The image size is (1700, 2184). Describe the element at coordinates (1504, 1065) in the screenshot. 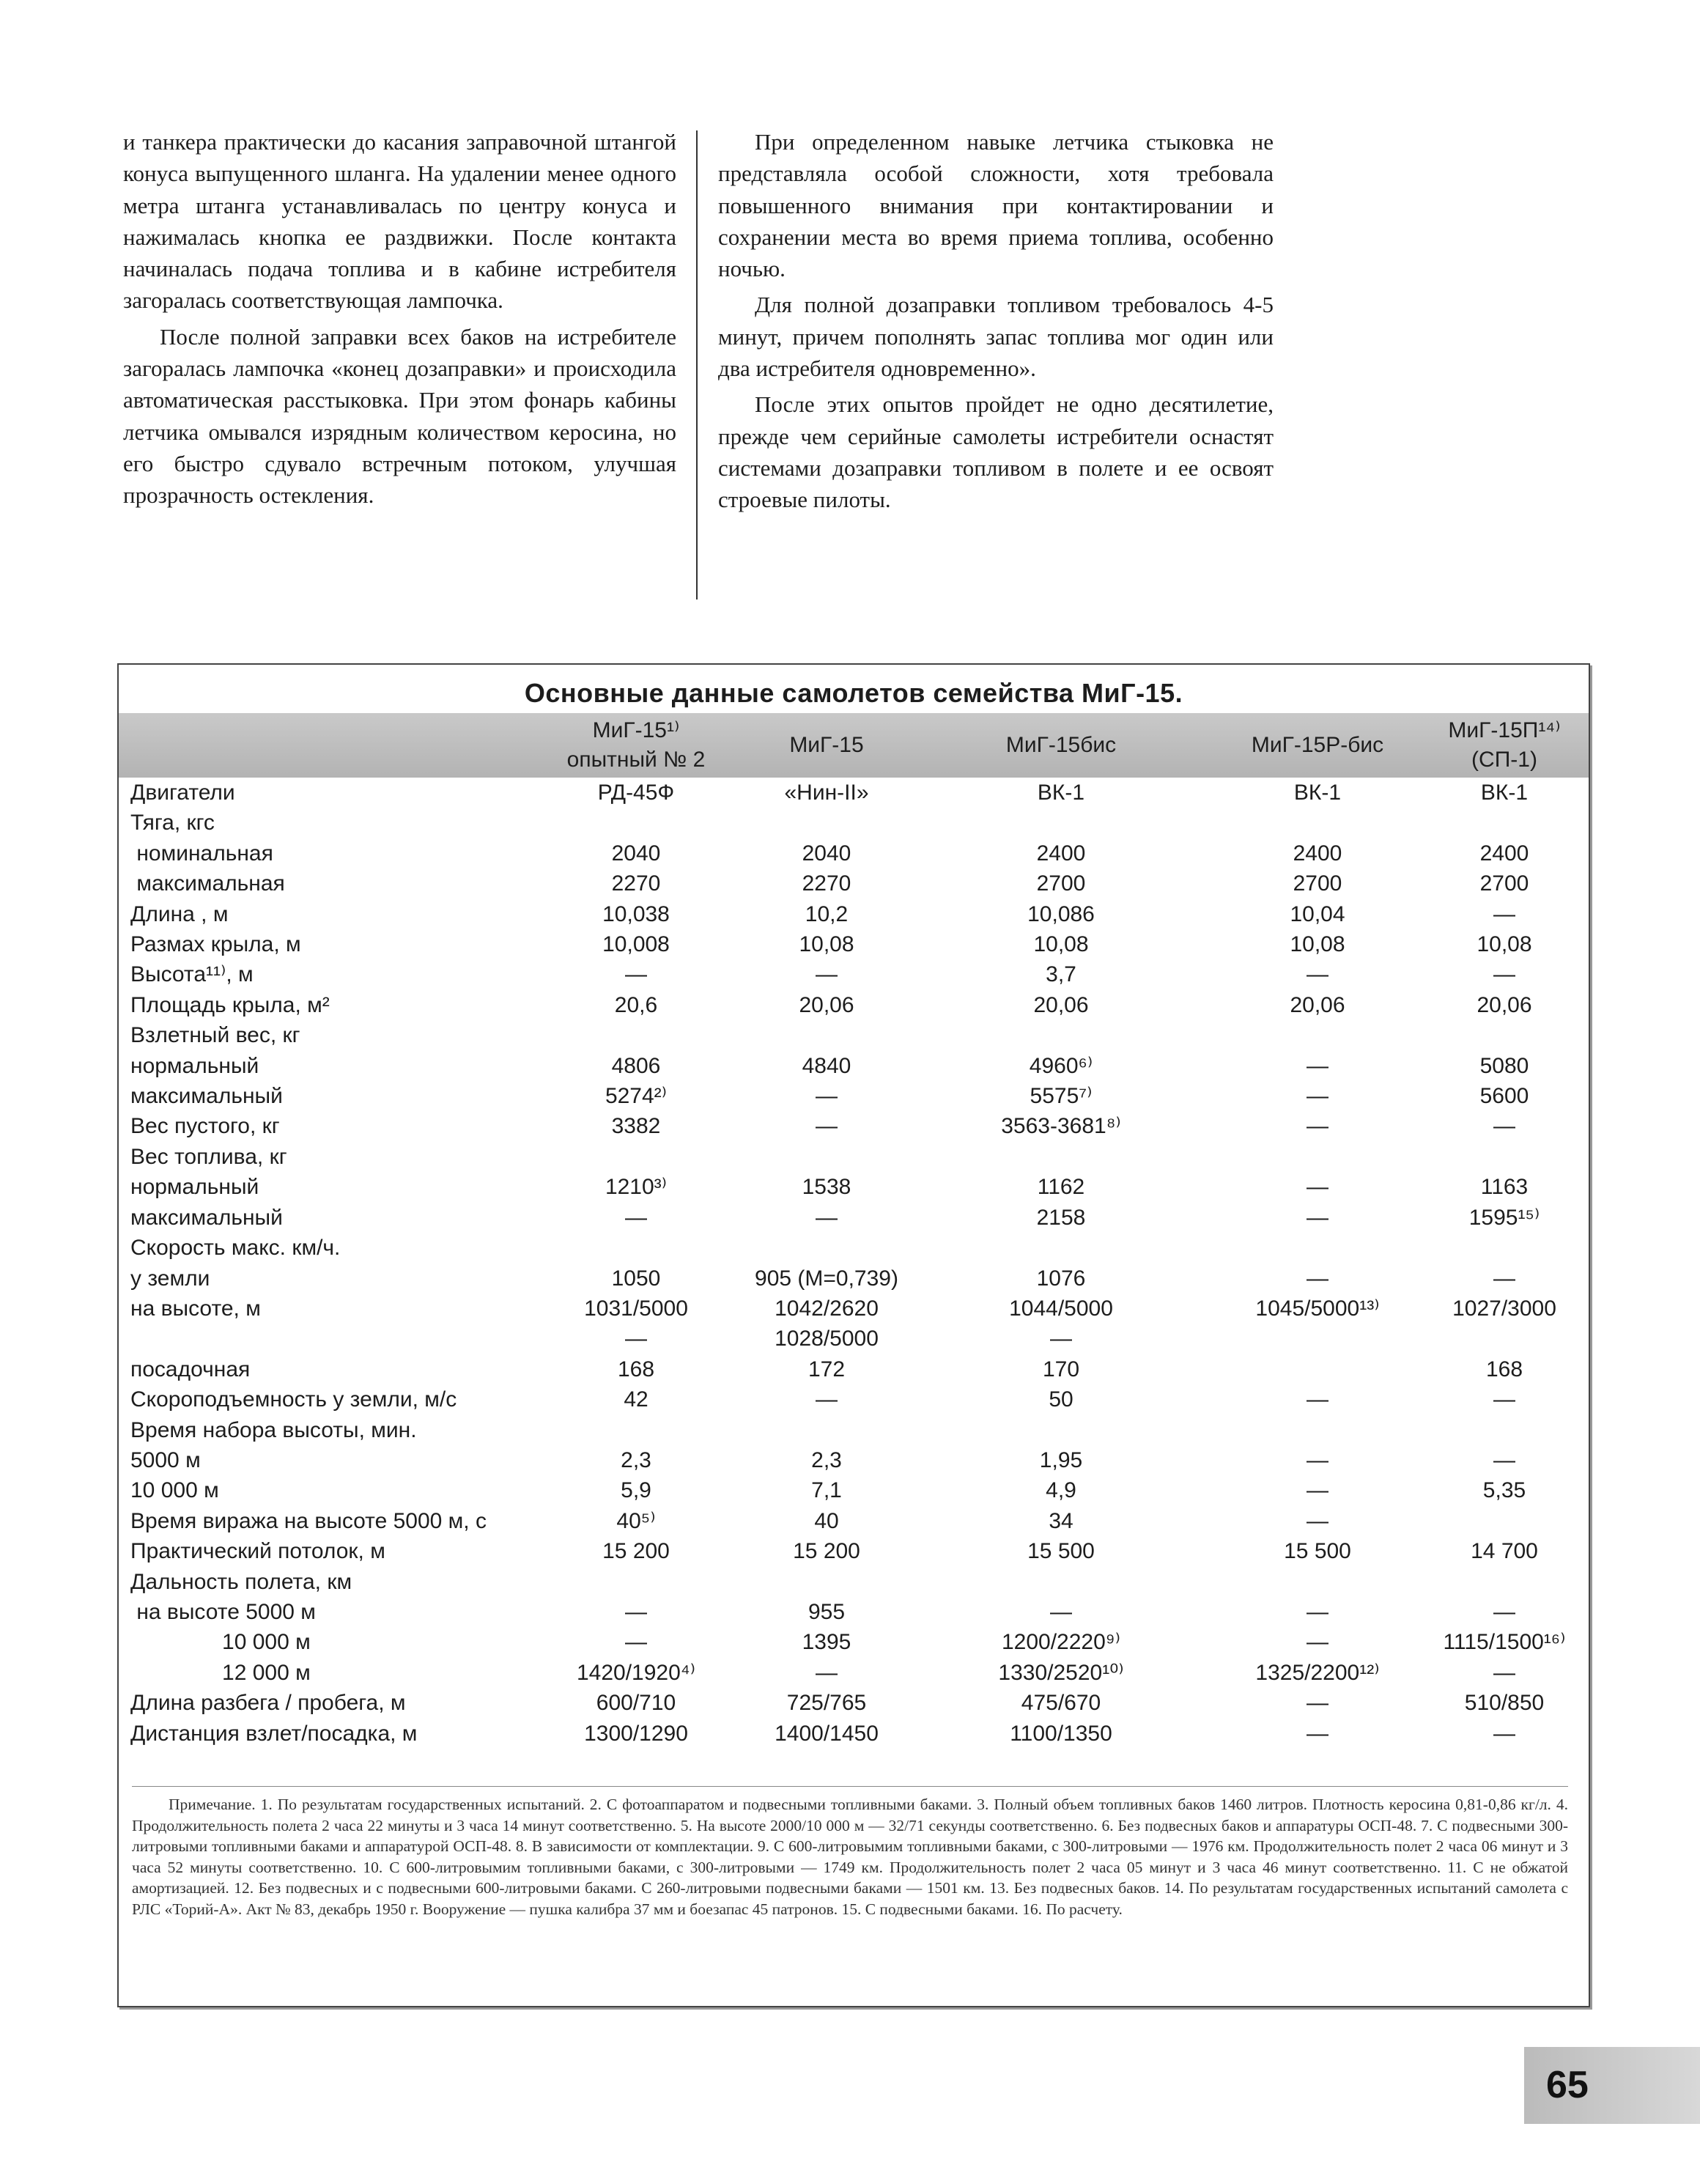

I see `table-cell: 5080` at that location.